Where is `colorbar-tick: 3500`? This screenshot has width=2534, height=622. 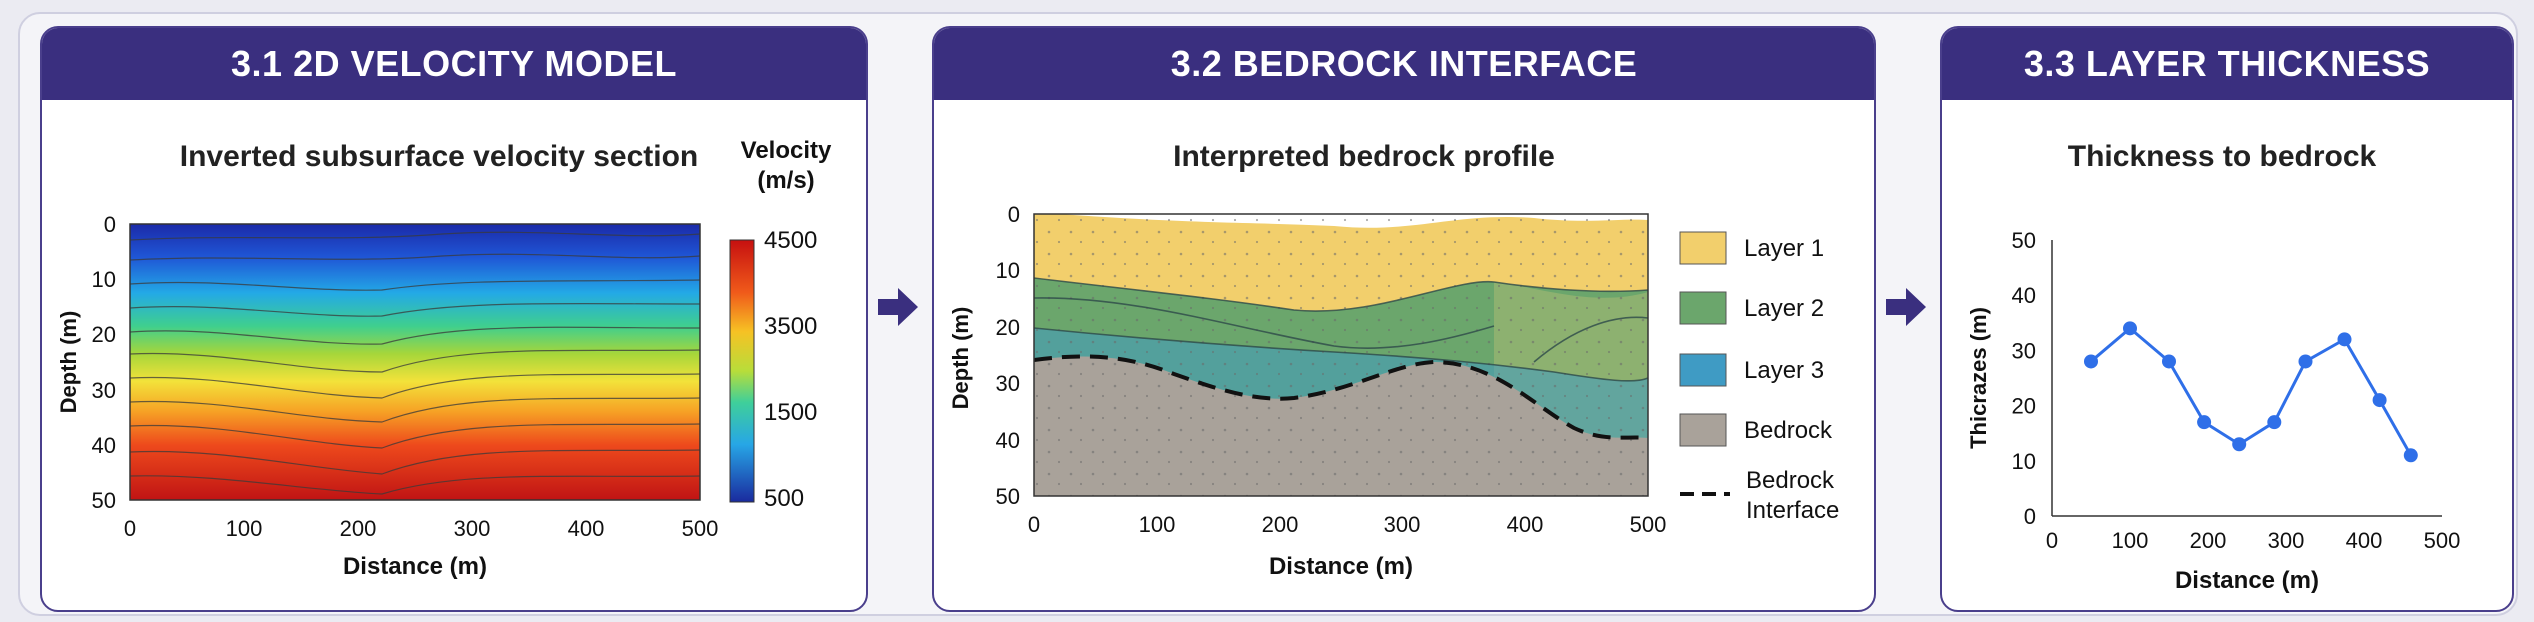
colorbar-tick: 3500 is located at coordinates (790, 326).